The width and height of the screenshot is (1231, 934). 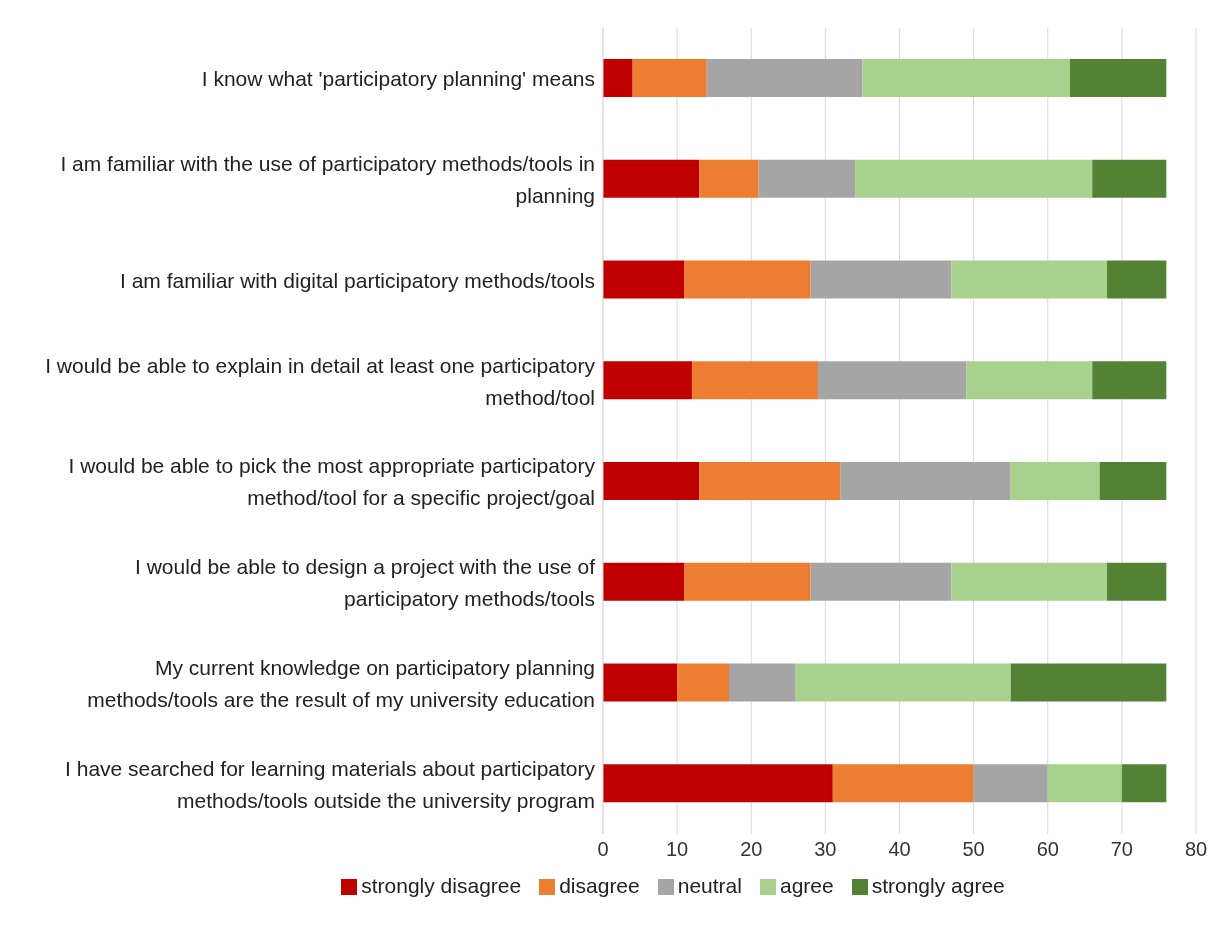 I want to click on x-tick-label: 70, so click(x=1121, y=849).